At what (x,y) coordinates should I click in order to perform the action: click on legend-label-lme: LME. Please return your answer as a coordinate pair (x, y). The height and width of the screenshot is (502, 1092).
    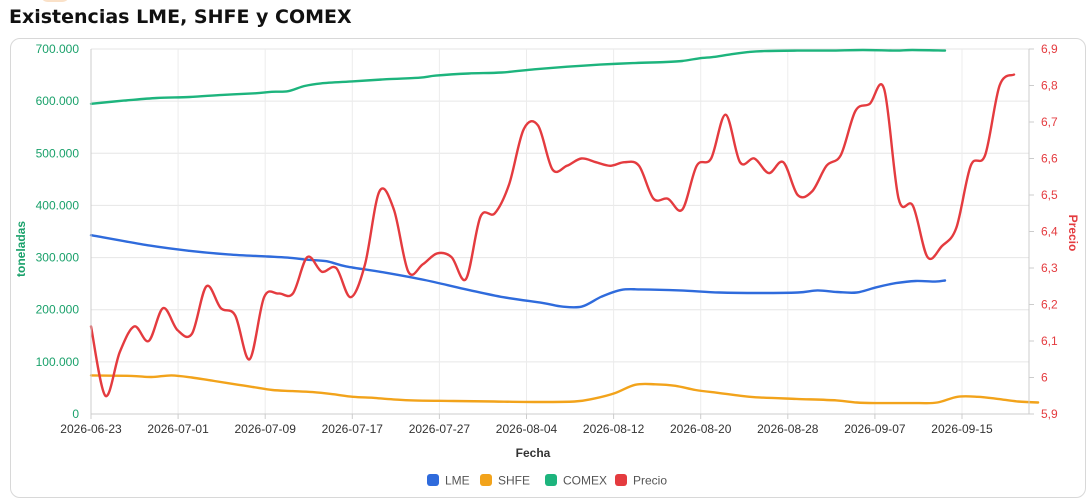
    Looking at the image, I should click on (457, 481).